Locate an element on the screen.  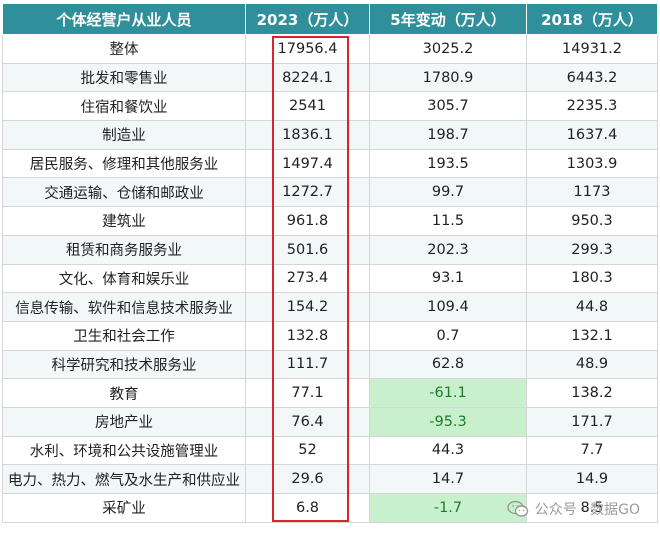
cell-industry: 交通运输、仓储和邮政业 is located at coordinates (124, 192).